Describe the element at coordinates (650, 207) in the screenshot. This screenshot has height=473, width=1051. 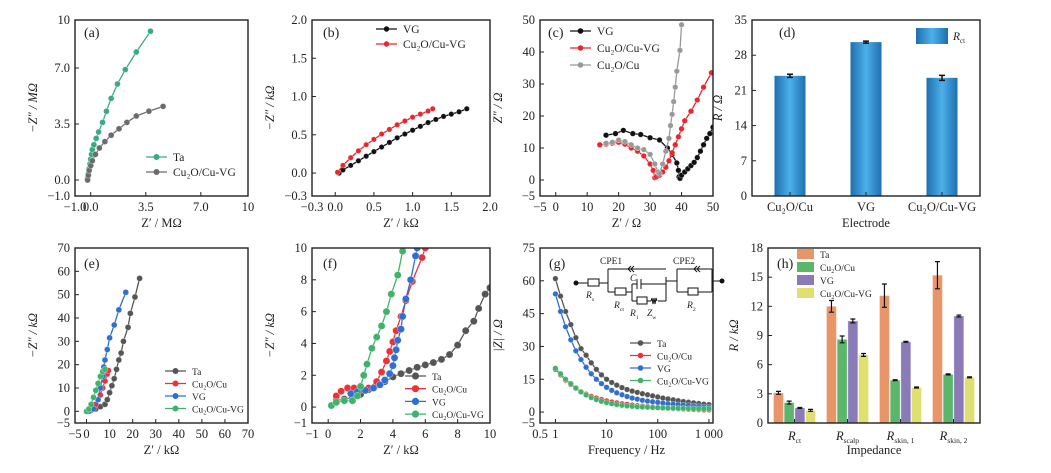
I see `x-tick-label: 30` at that location.